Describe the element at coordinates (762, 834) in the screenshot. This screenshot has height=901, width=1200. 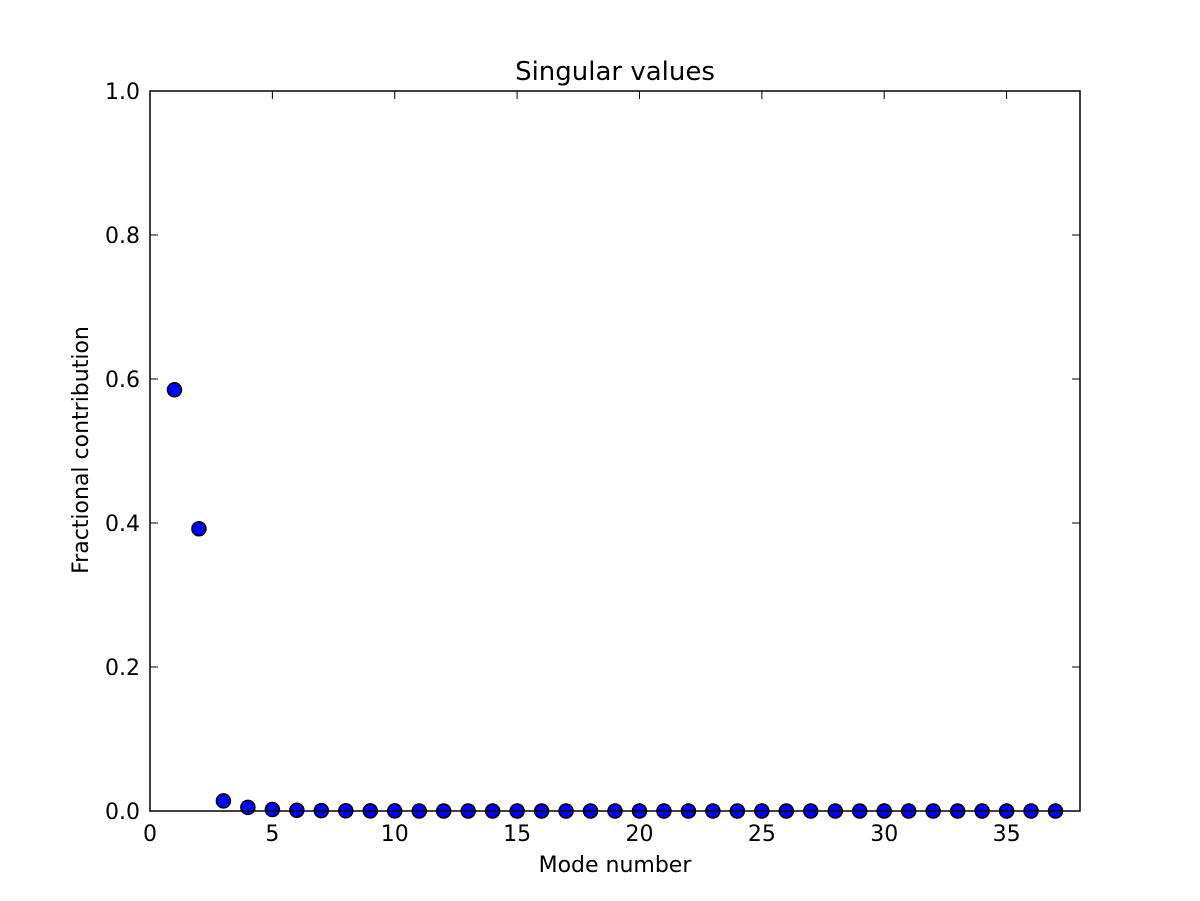
I see `x-tick-label: 25` at that location.